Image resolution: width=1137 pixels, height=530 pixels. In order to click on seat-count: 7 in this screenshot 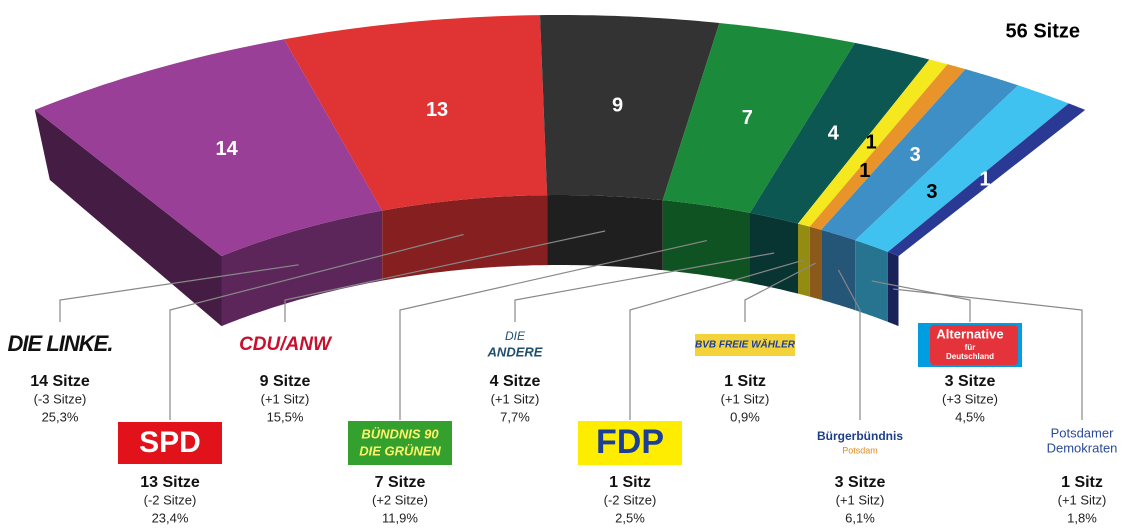, I will do `click(747, 118)`.